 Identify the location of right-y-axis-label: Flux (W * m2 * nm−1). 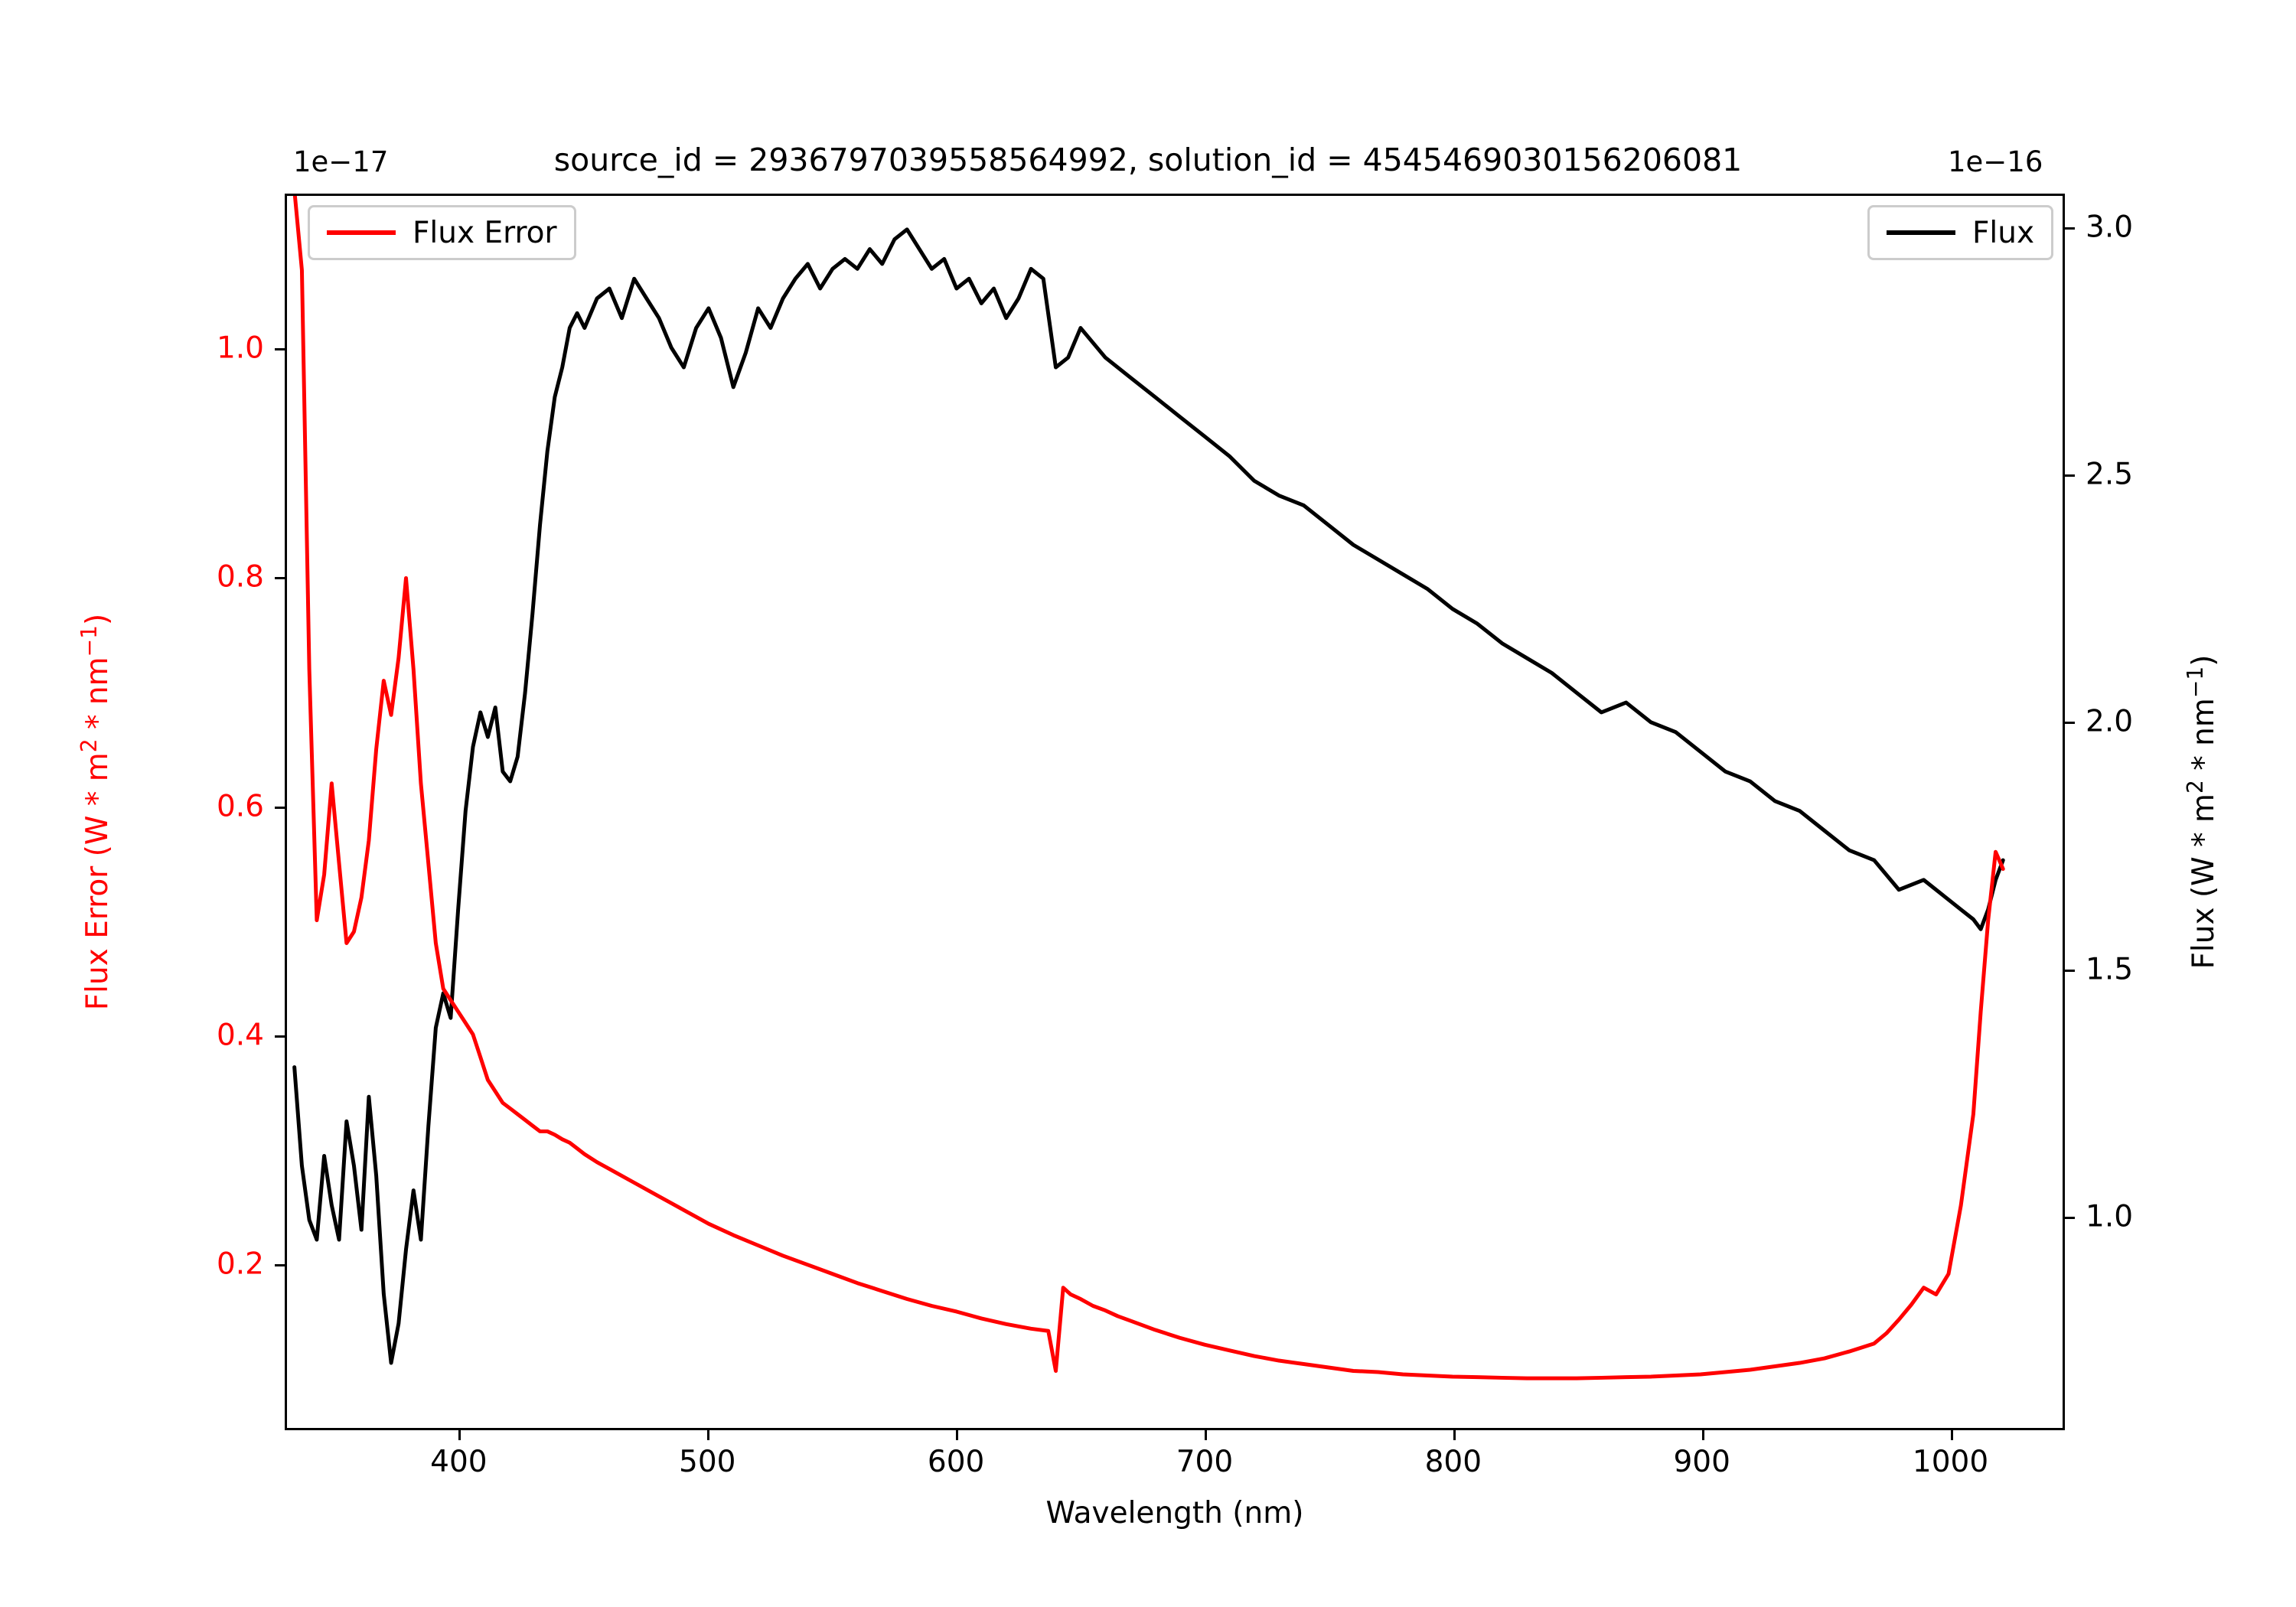
(2202, 812).